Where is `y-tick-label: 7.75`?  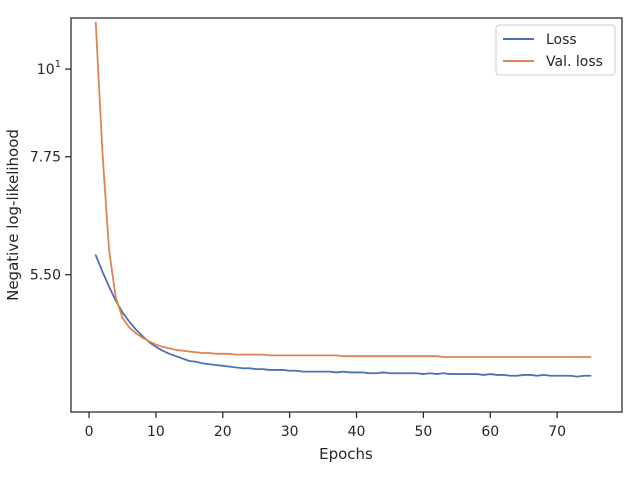
y-tick-label: 7.75 is located at coordinates (45, 158).